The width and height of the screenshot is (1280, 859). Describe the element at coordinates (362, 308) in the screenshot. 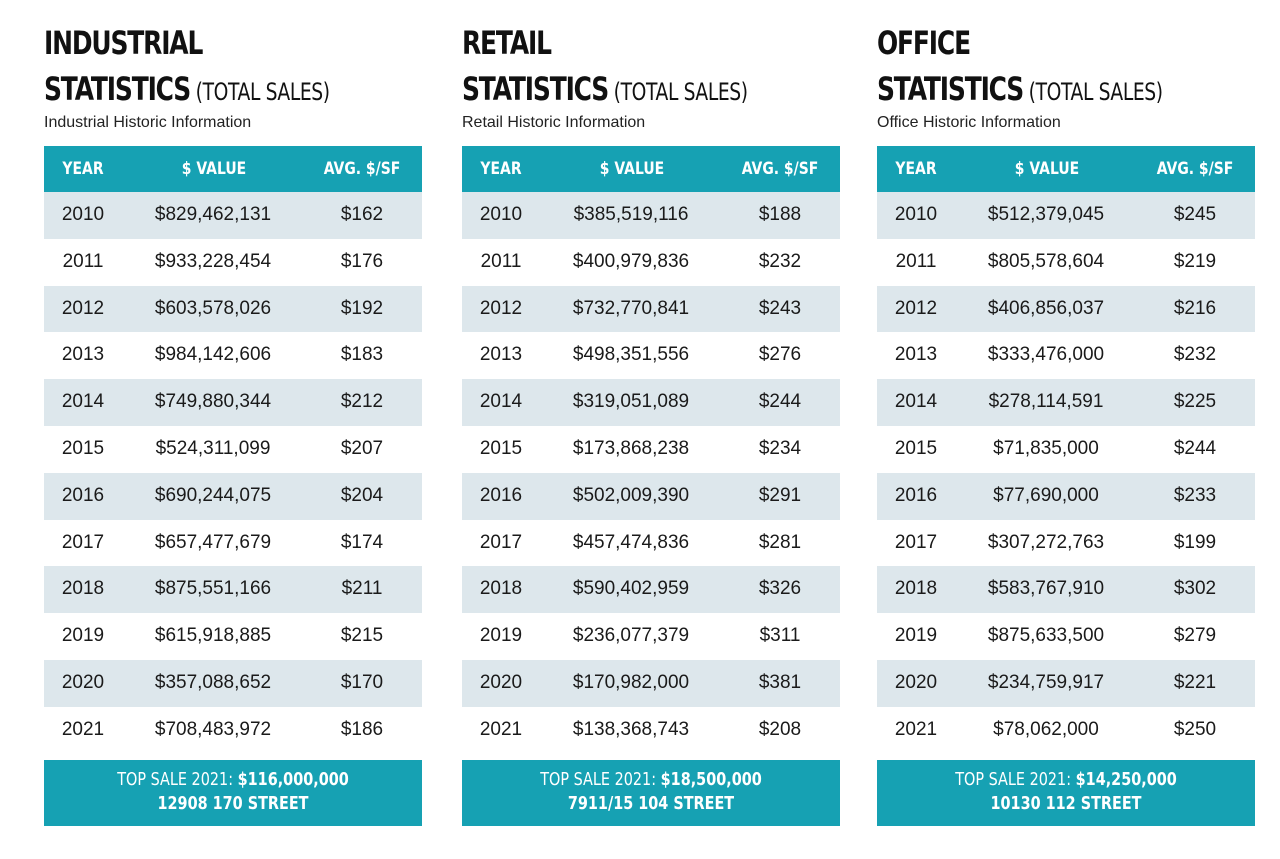

I see `cell-avg: $192` at that location.